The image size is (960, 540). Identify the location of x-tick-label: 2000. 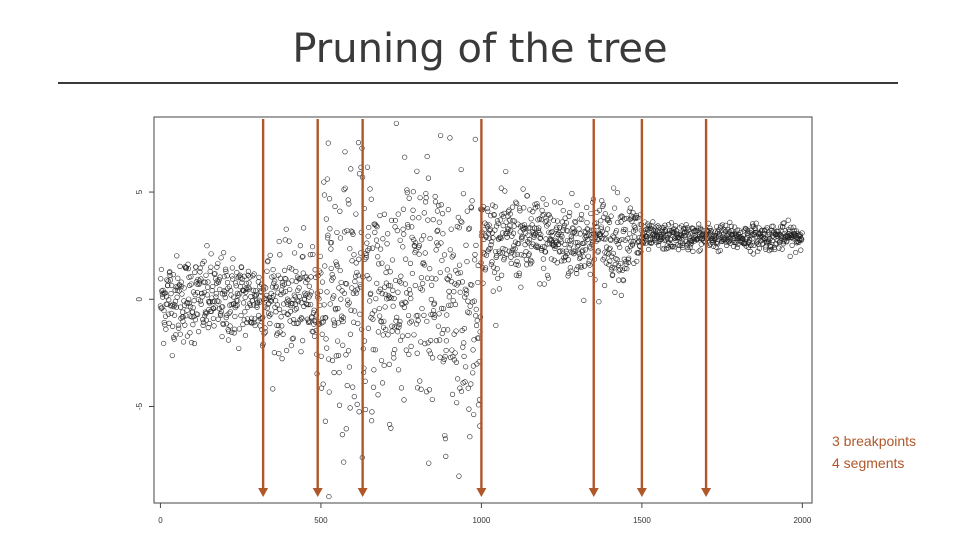
(802, 520).